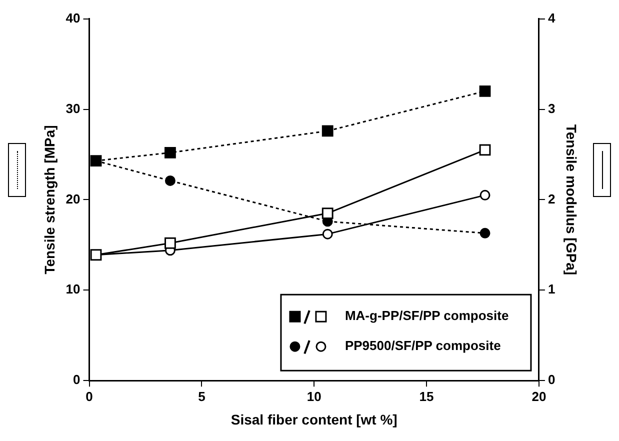 This screenshot has height=441, width=619. I want to click on y2-tick-label: 4, so click(552, 18).